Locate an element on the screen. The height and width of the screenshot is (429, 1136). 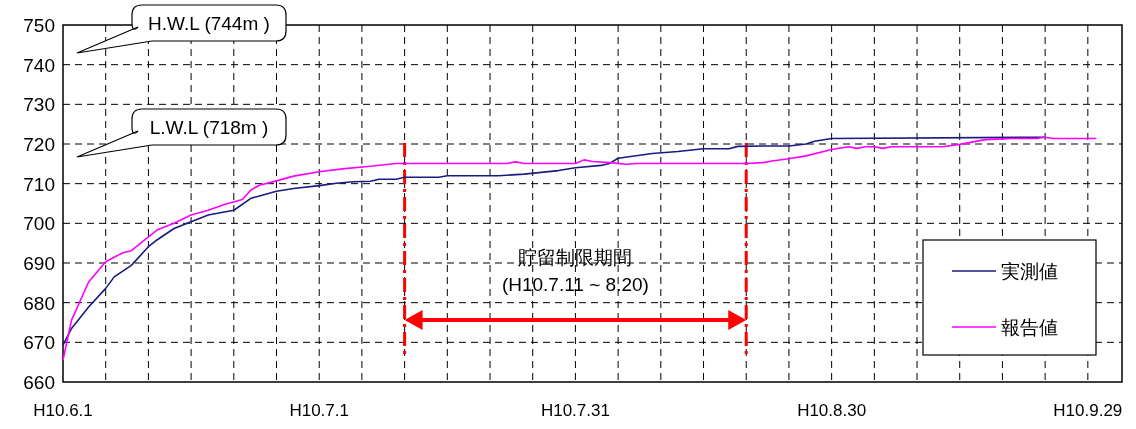
callout: L.W.L (718m ) is located at coordinates (181, 133).